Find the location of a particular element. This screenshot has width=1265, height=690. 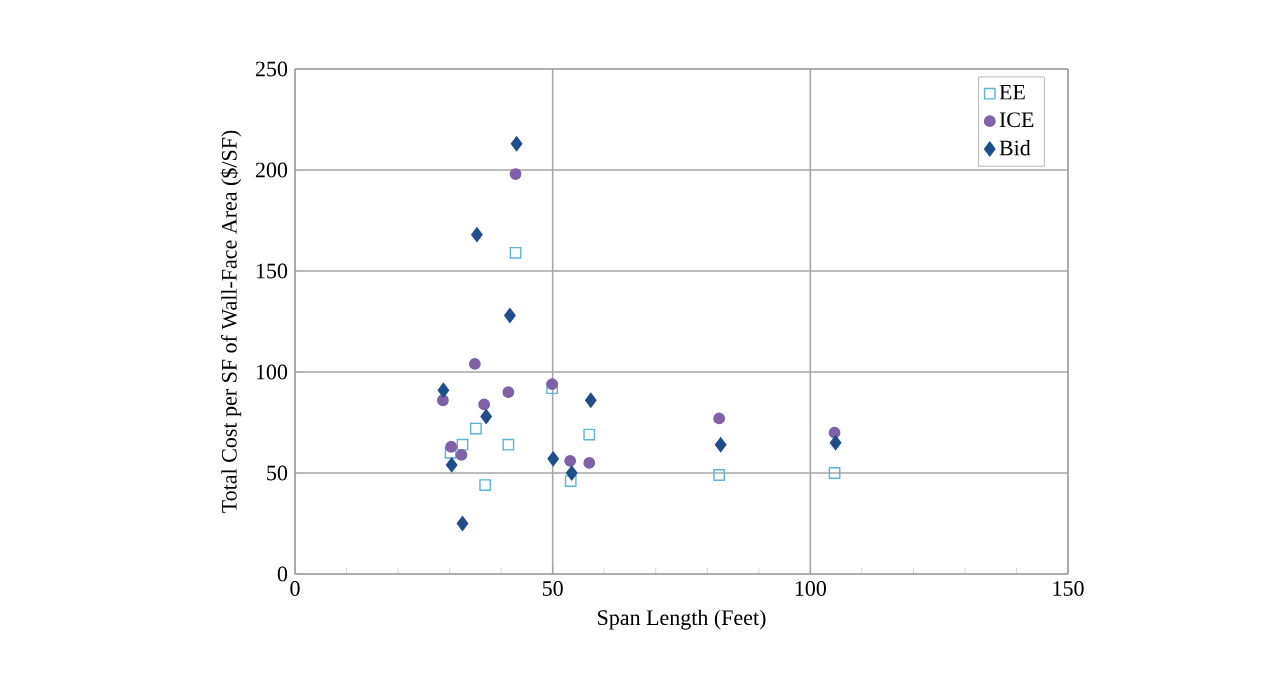

y-tick-label: 250 is located at coordinates (271, 69).